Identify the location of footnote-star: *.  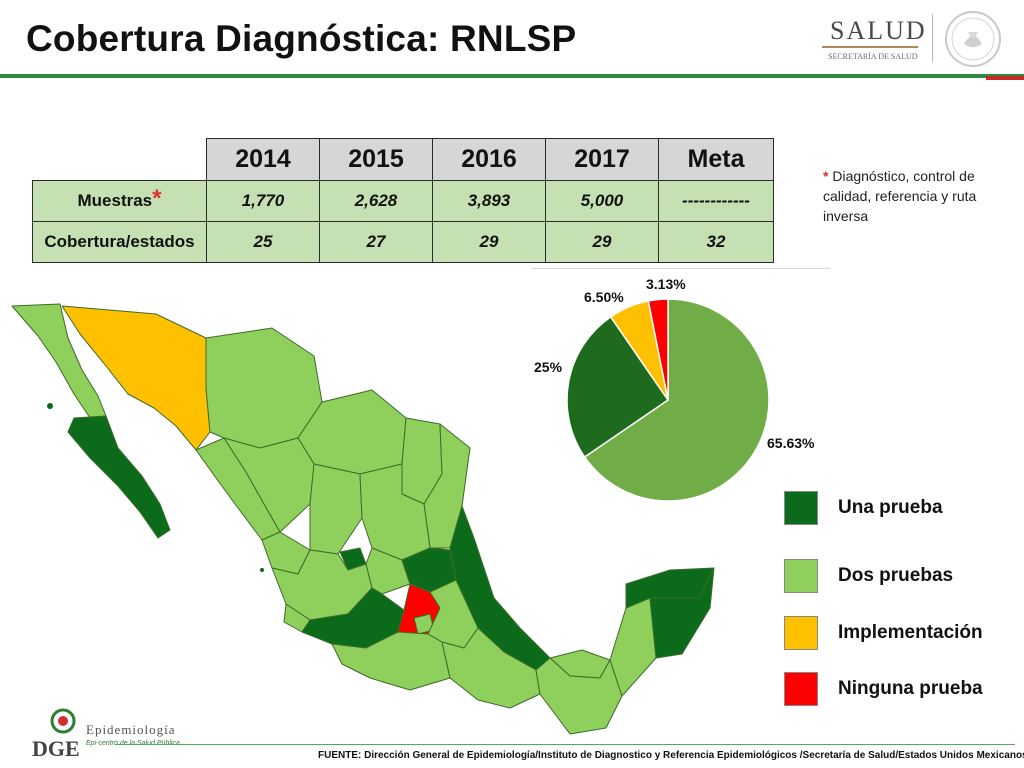
(826, 176).